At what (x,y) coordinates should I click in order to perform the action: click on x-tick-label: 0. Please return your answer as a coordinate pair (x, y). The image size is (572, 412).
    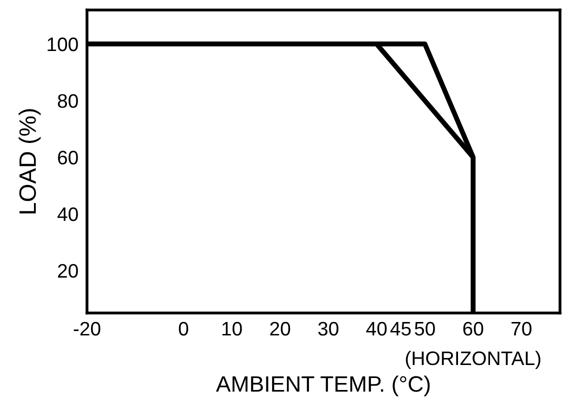
    Looking at the image, I should click on (183, 329).